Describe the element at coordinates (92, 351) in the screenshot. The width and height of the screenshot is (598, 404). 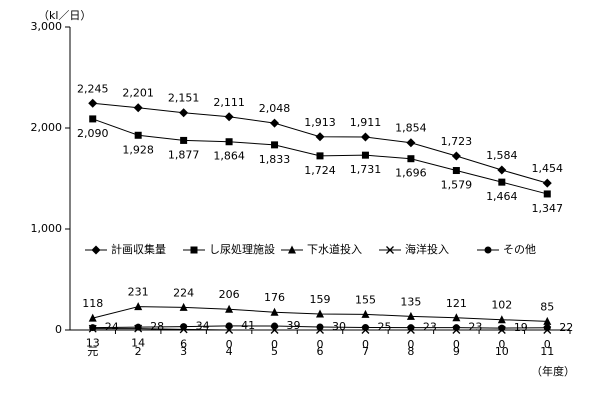
I see `x-tick-label: 元` at that location.